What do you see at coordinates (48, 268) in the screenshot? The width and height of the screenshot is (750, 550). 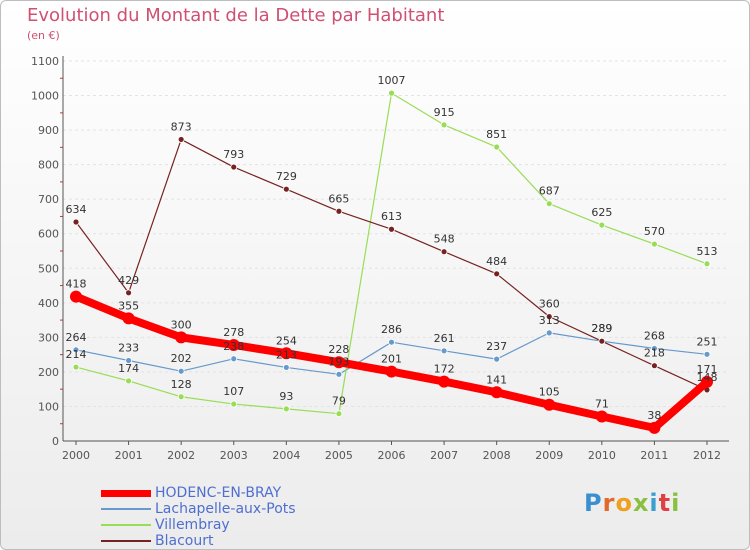 I see `y-tick-label: 500` at bounding box center [48, 268].